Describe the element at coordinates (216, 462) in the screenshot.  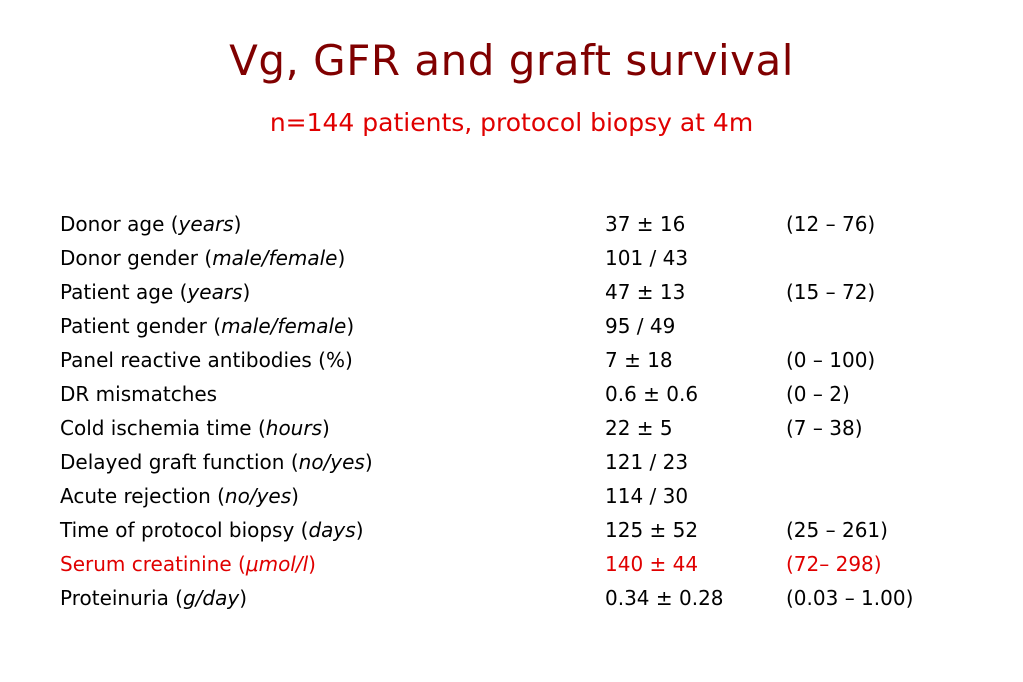
I see `row-label: Delayed graft function (no/yes)` at that location.